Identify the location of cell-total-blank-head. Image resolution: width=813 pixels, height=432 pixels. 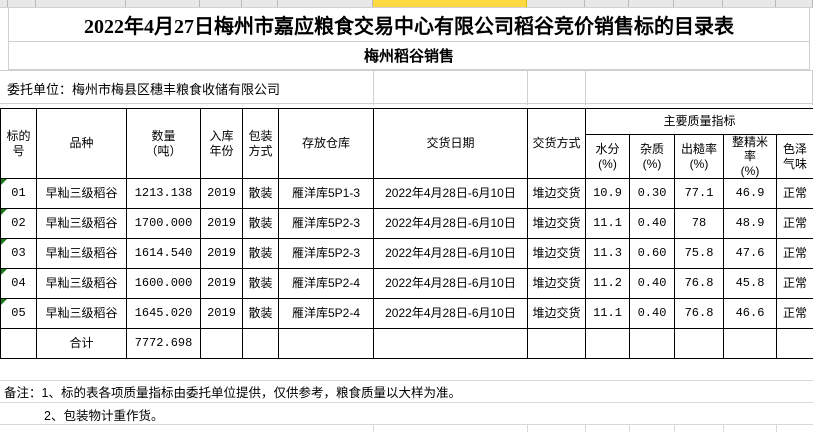
(750, 343).